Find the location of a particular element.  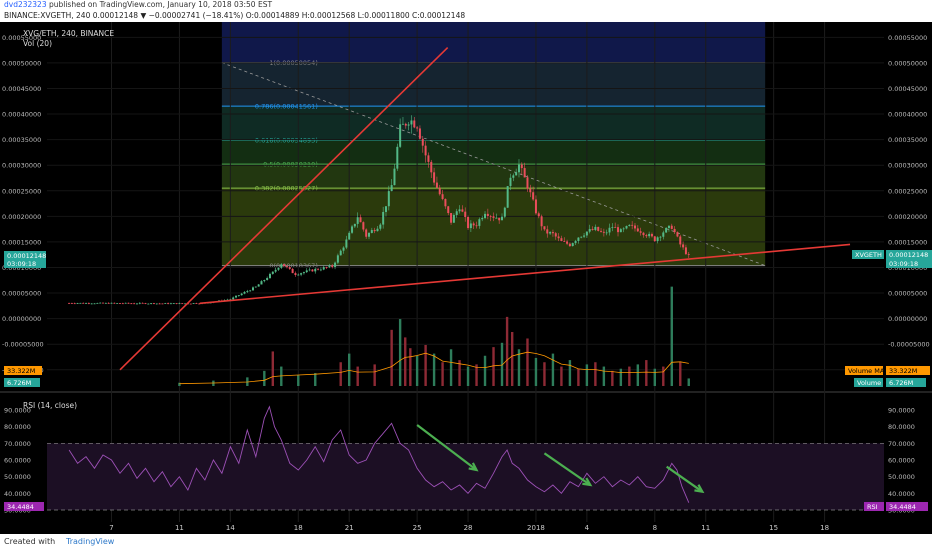

tradingview-logo: TradingView is located at coordinates (90, 541).